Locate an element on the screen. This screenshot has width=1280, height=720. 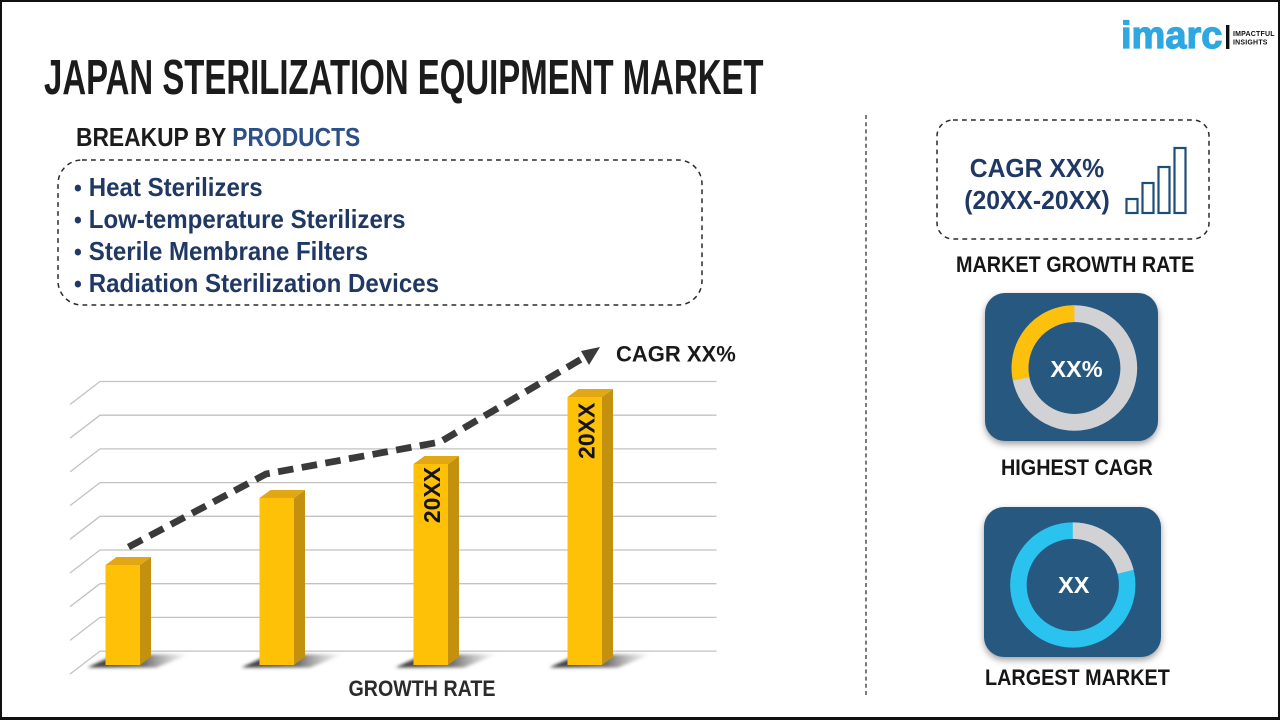
svg-text: GROWTH RATE is located at coordinates (422, 688).